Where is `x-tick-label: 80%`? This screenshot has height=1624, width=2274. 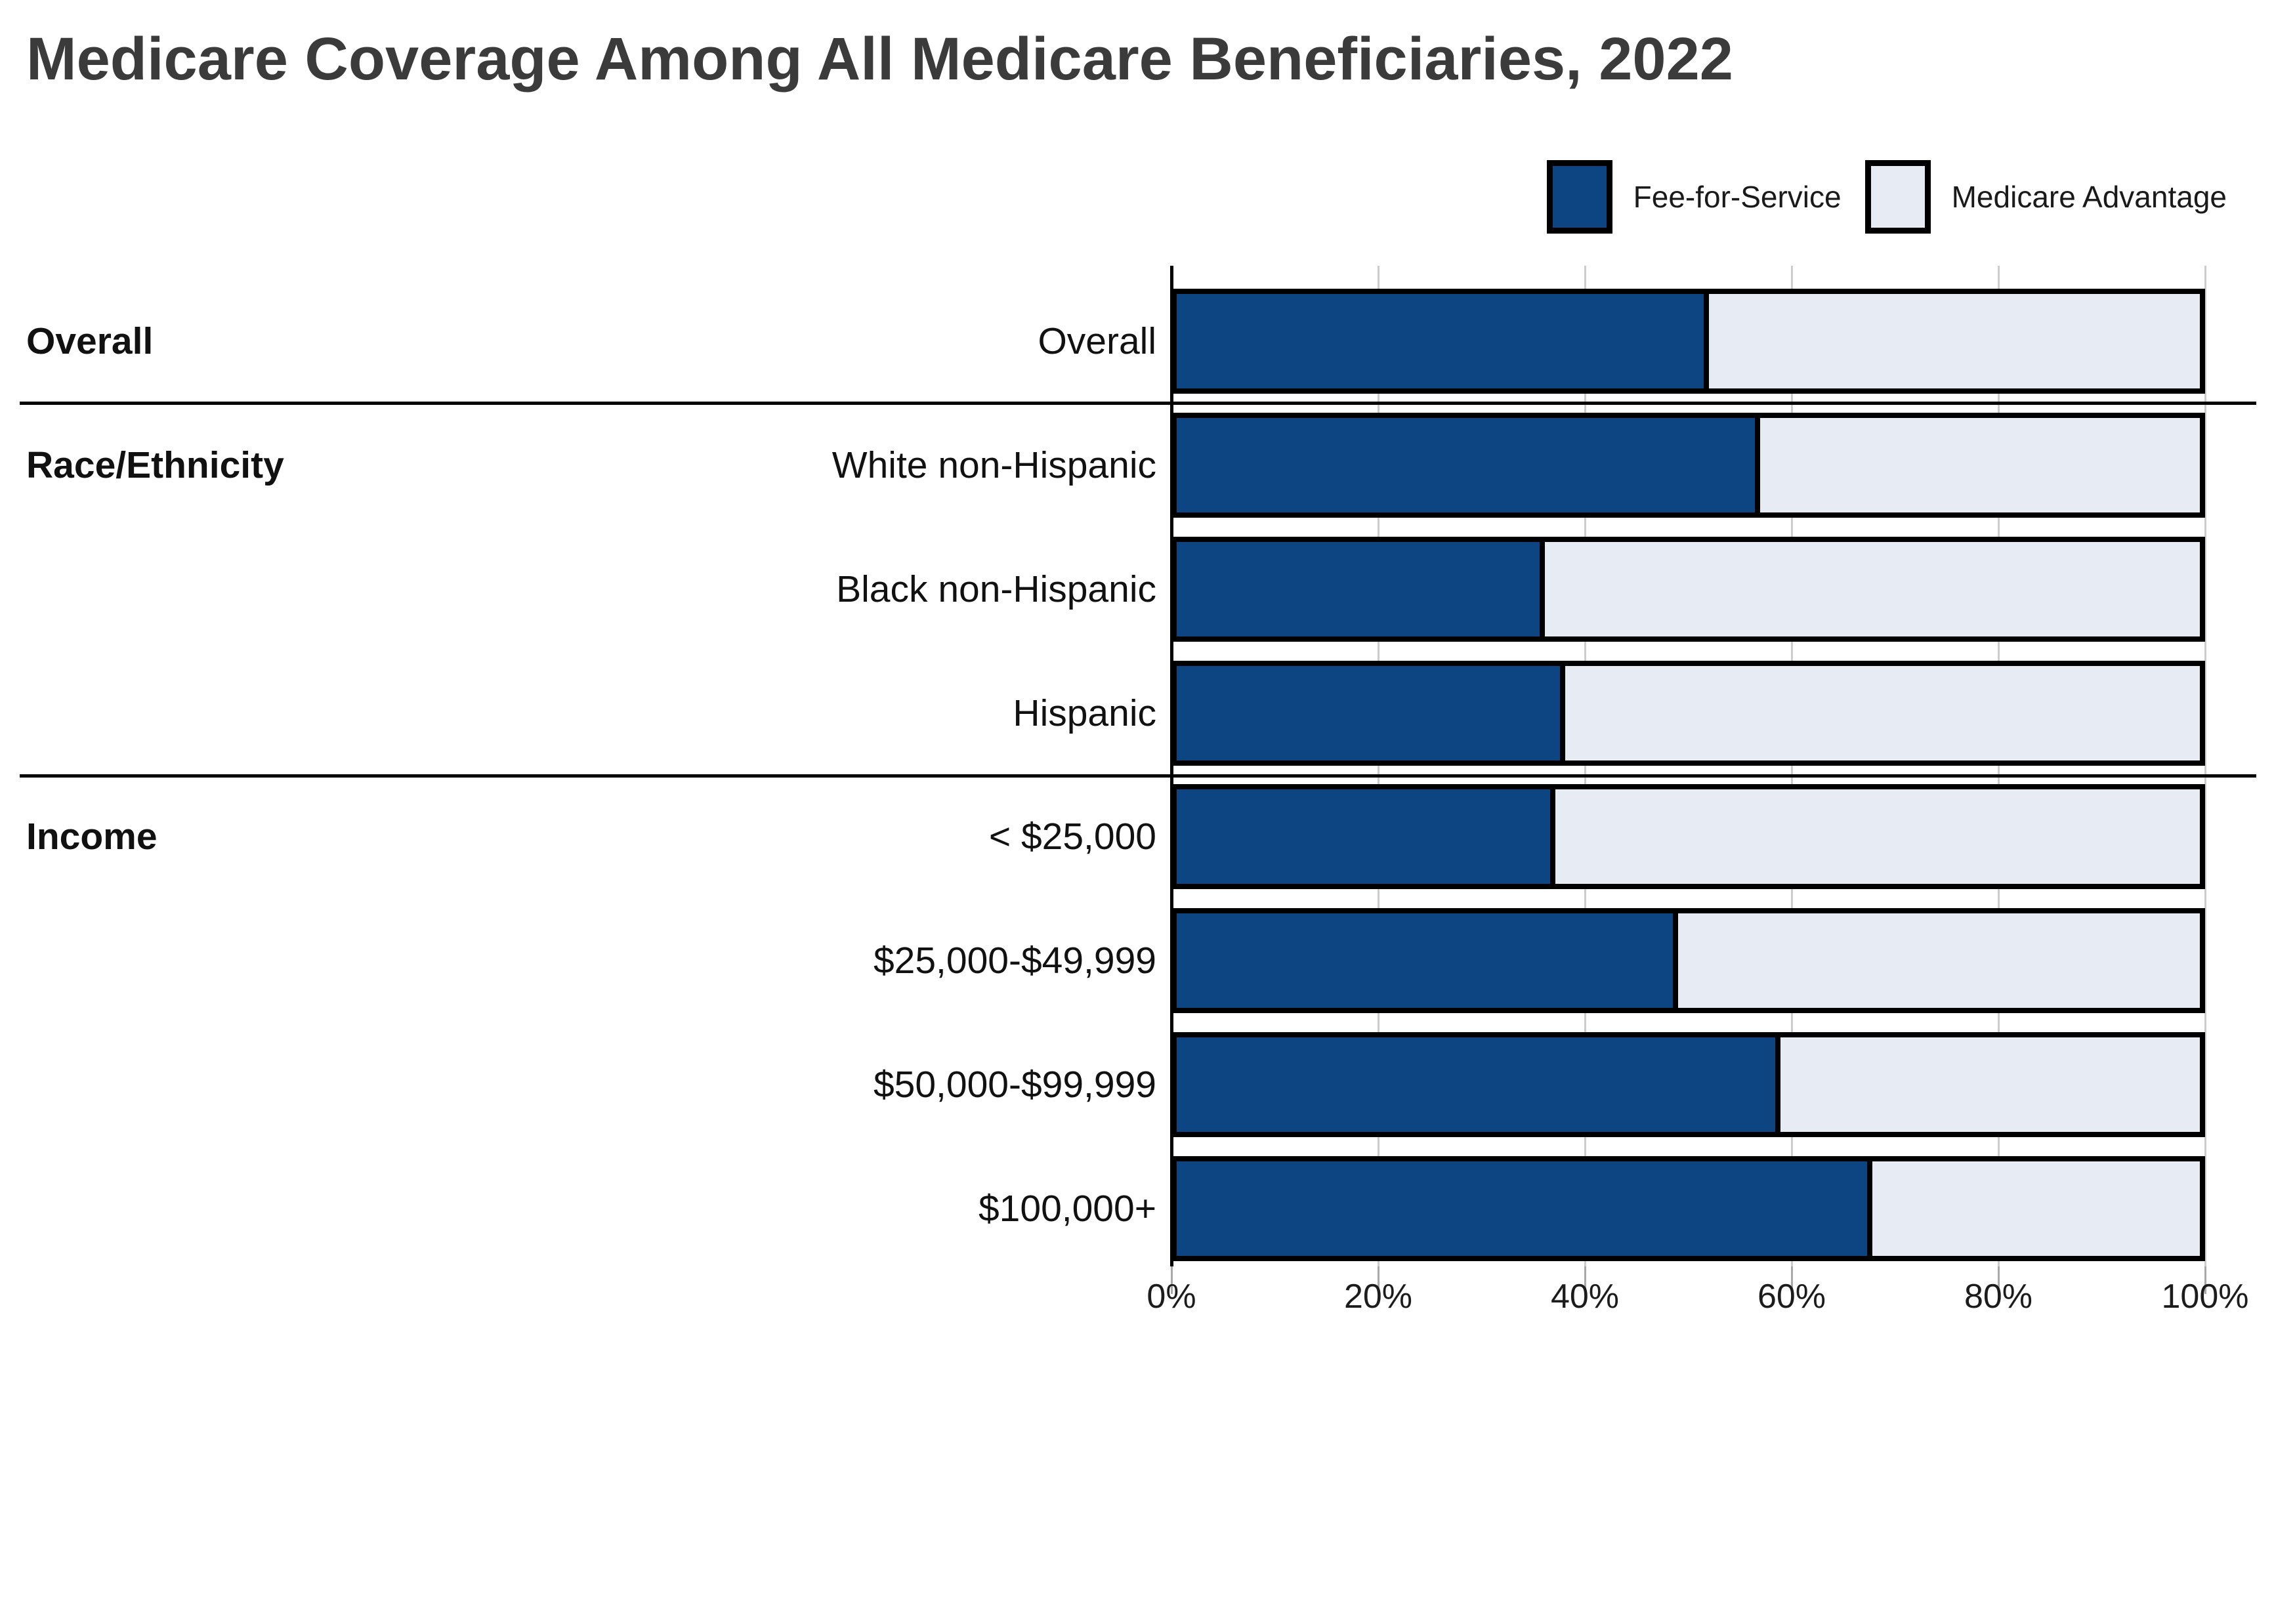
x-tick-label: 80% is located at coordinates (1998, 1297).